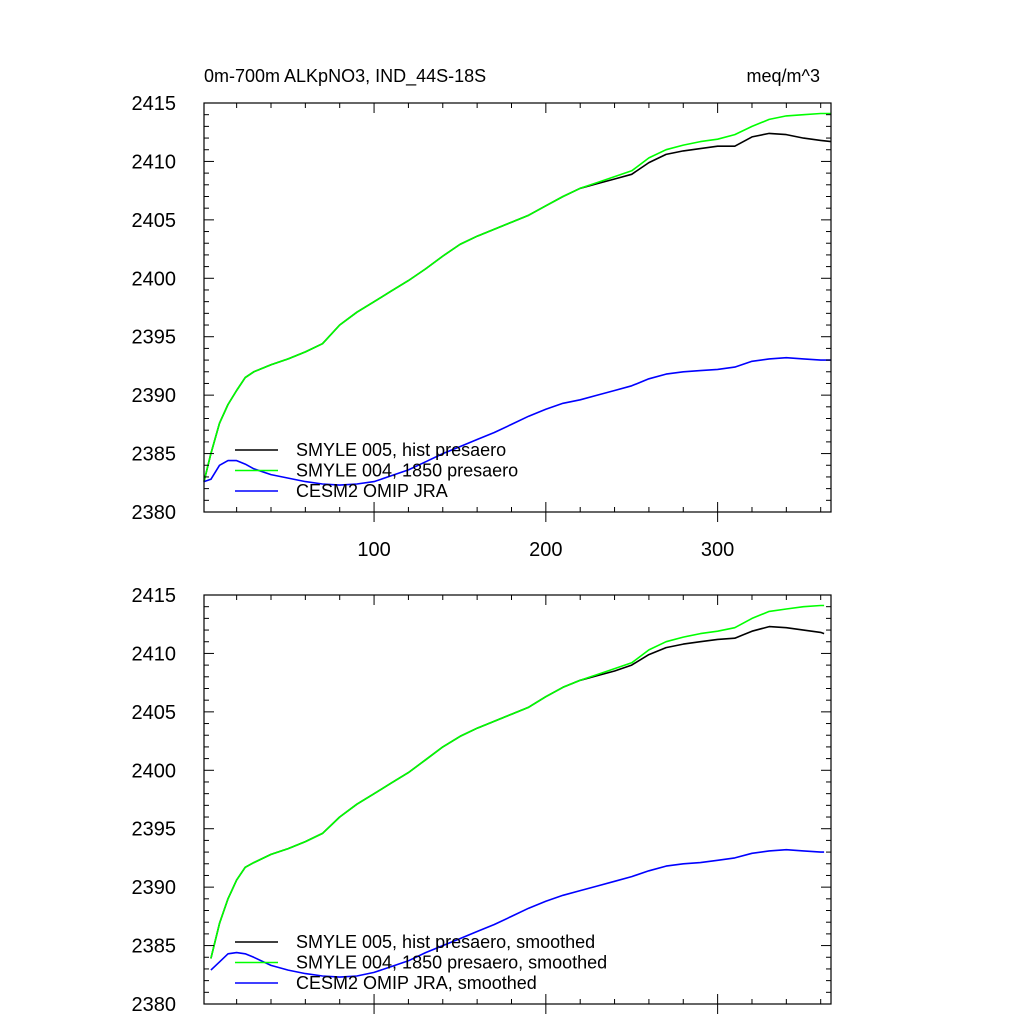  I want to click on legend-label-2: SMYLE 004, 1850 presaero, so click(407, 471).